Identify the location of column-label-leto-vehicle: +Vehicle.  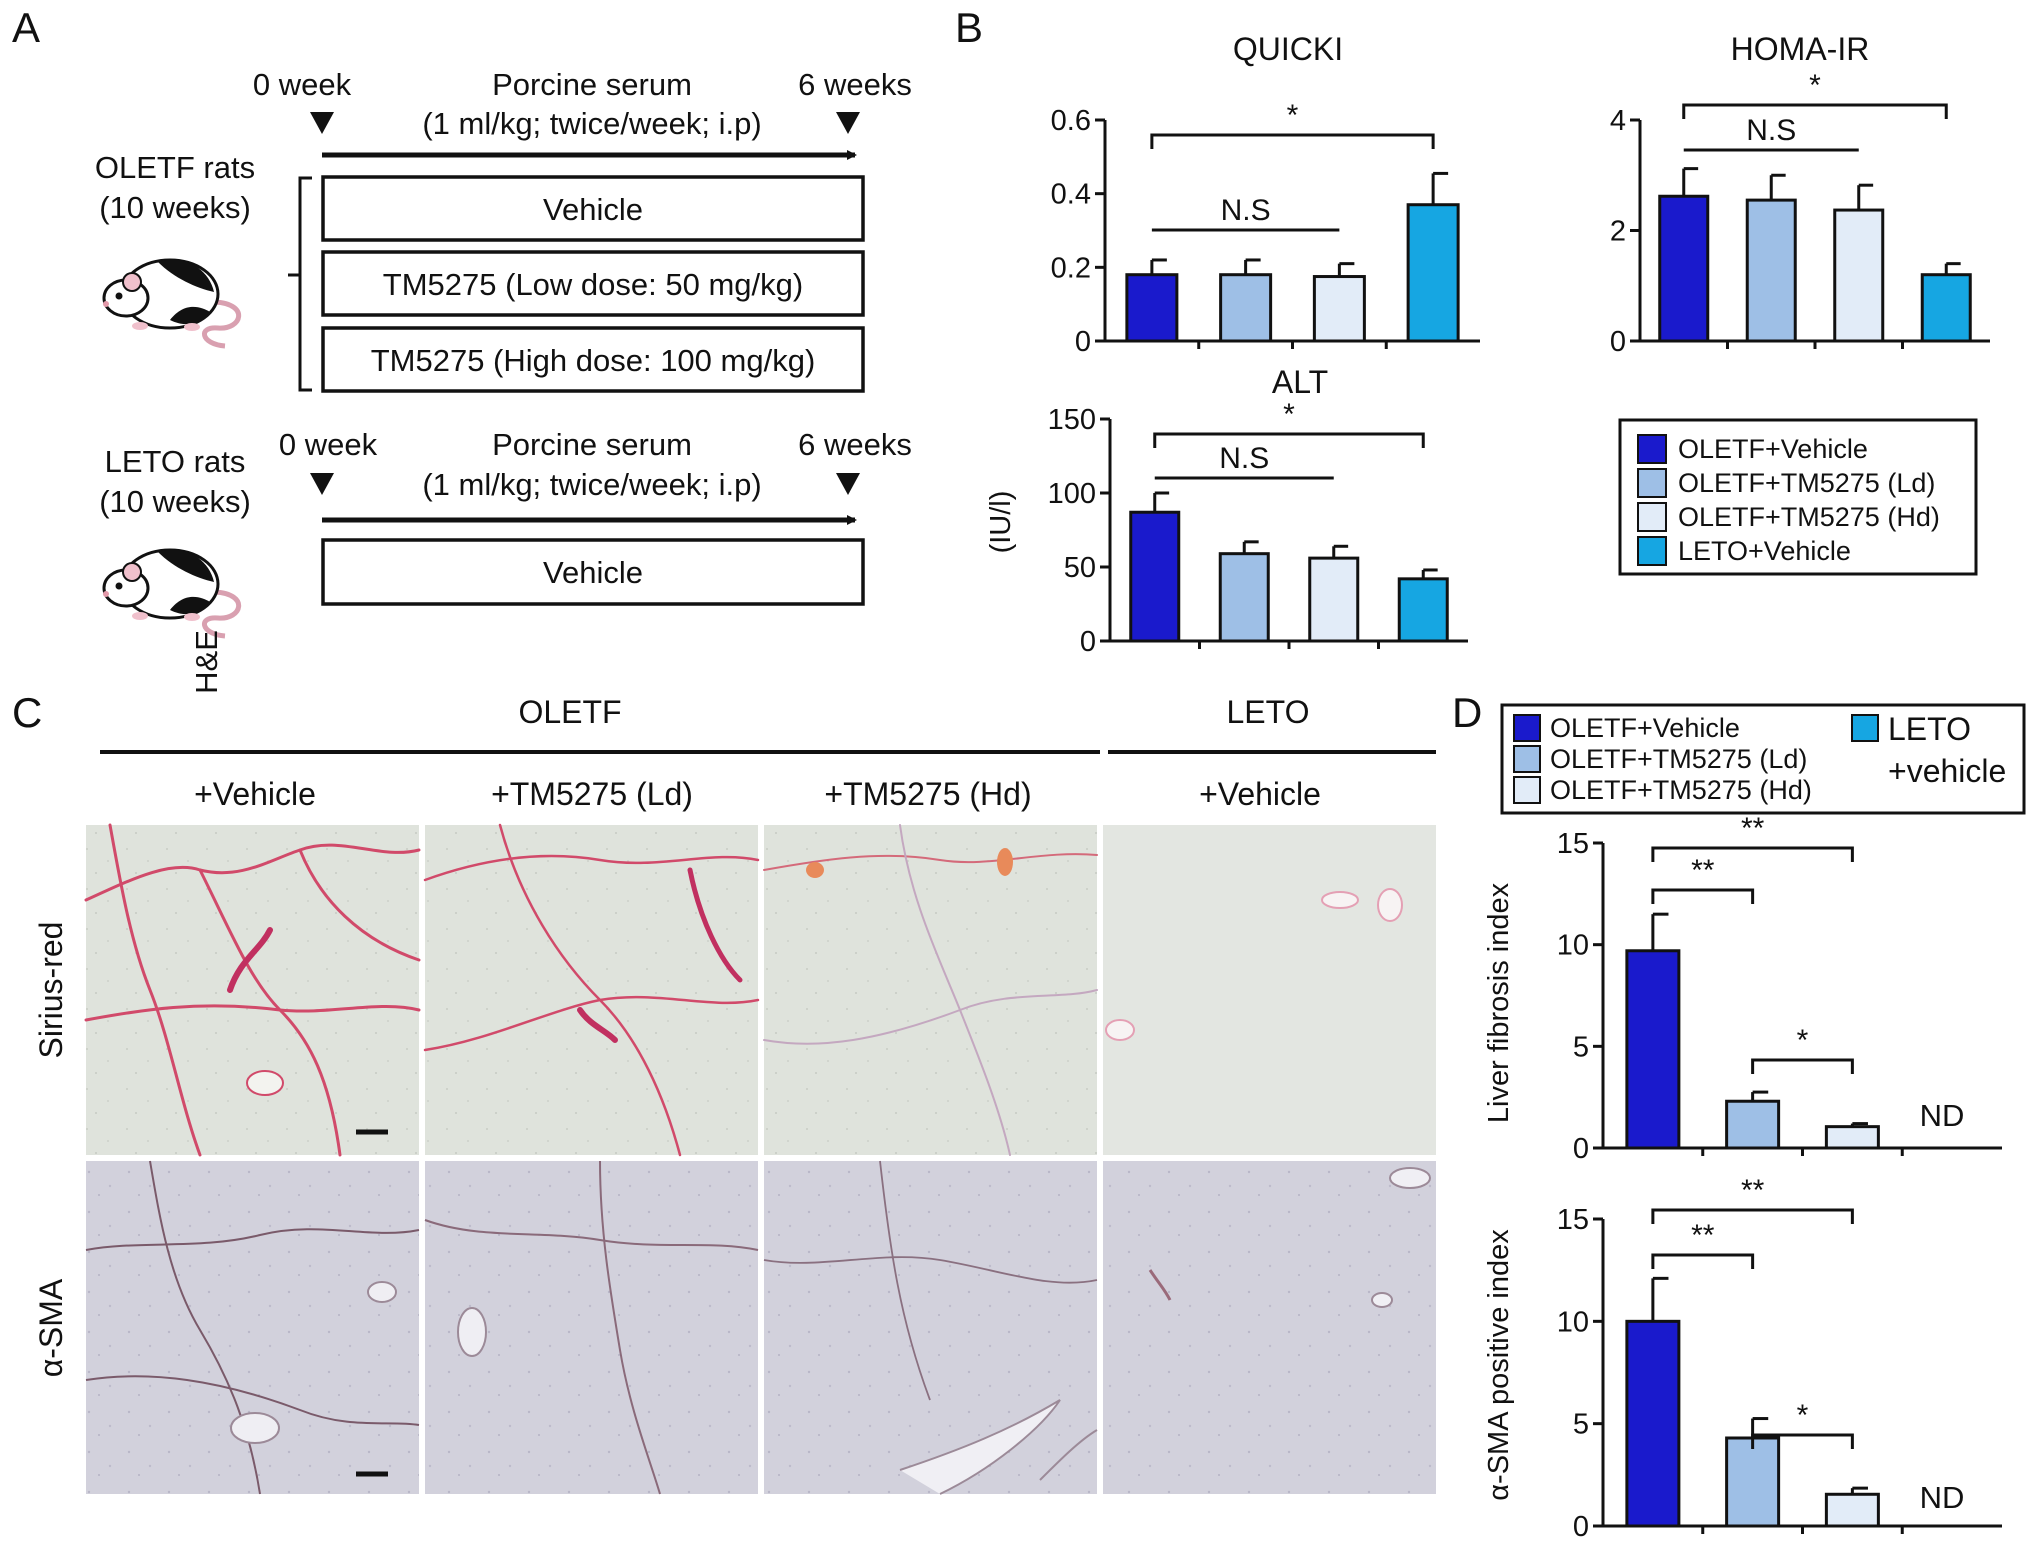
(1260, 794).